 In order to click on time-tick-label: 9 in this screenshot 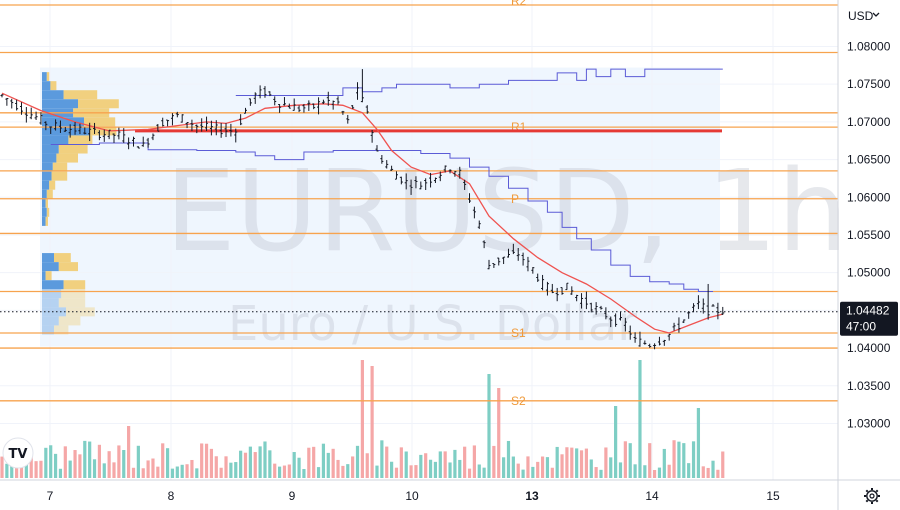, I will do `click(292, 496)`.